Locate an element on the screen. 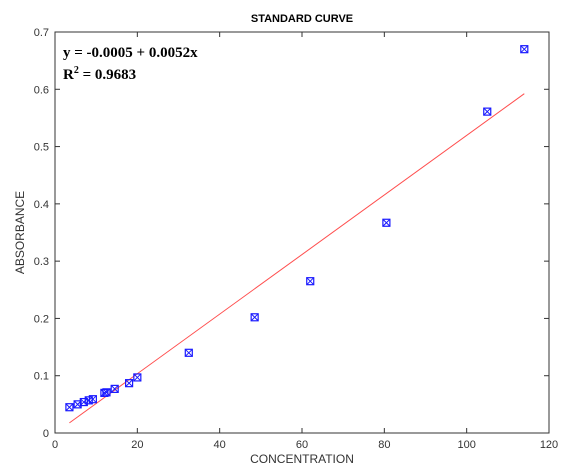 The image size is (562, 470). x-tick-label: 60 is located at coordinates (302, 445).